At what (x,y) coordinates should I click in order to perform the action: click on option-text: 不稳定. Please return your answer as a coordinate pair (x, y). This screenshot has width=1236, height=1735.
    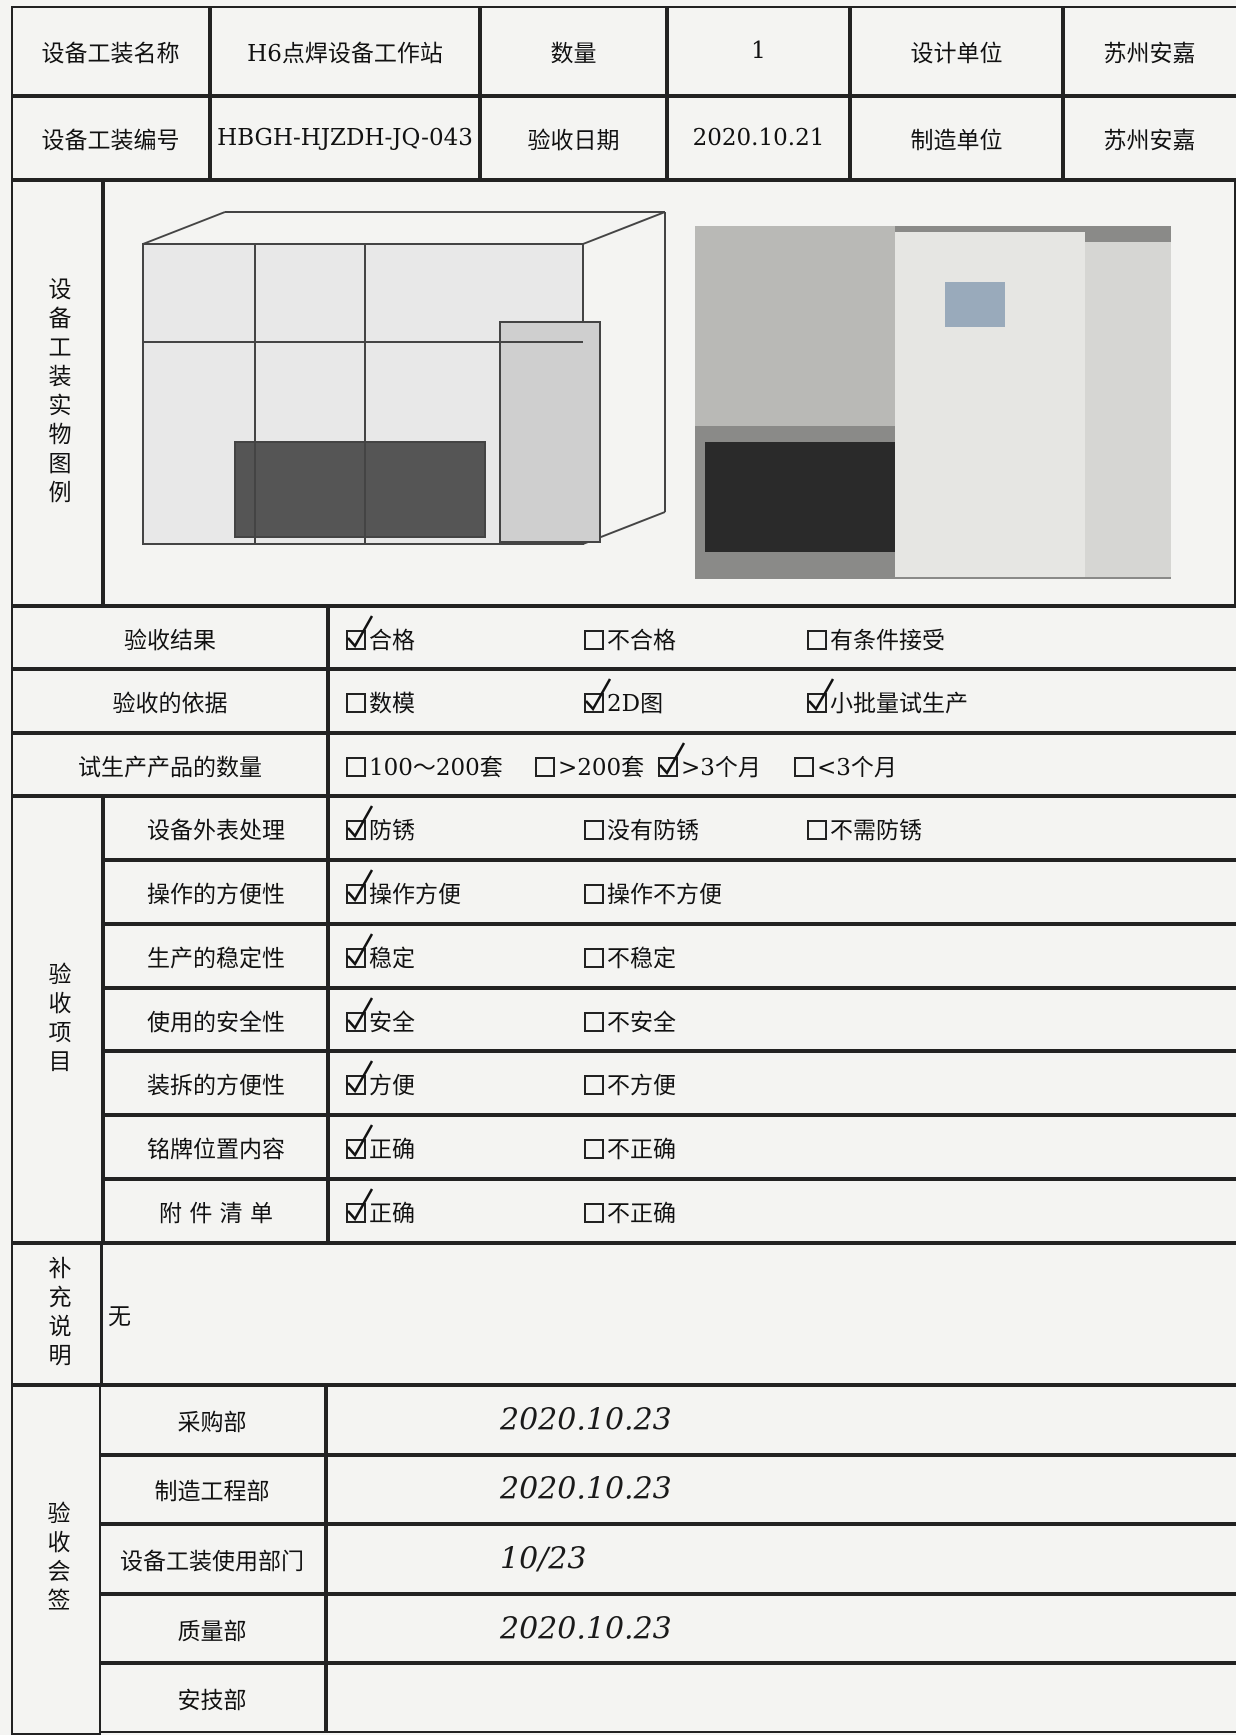
    Looking at the image, I should click on (641, 958).